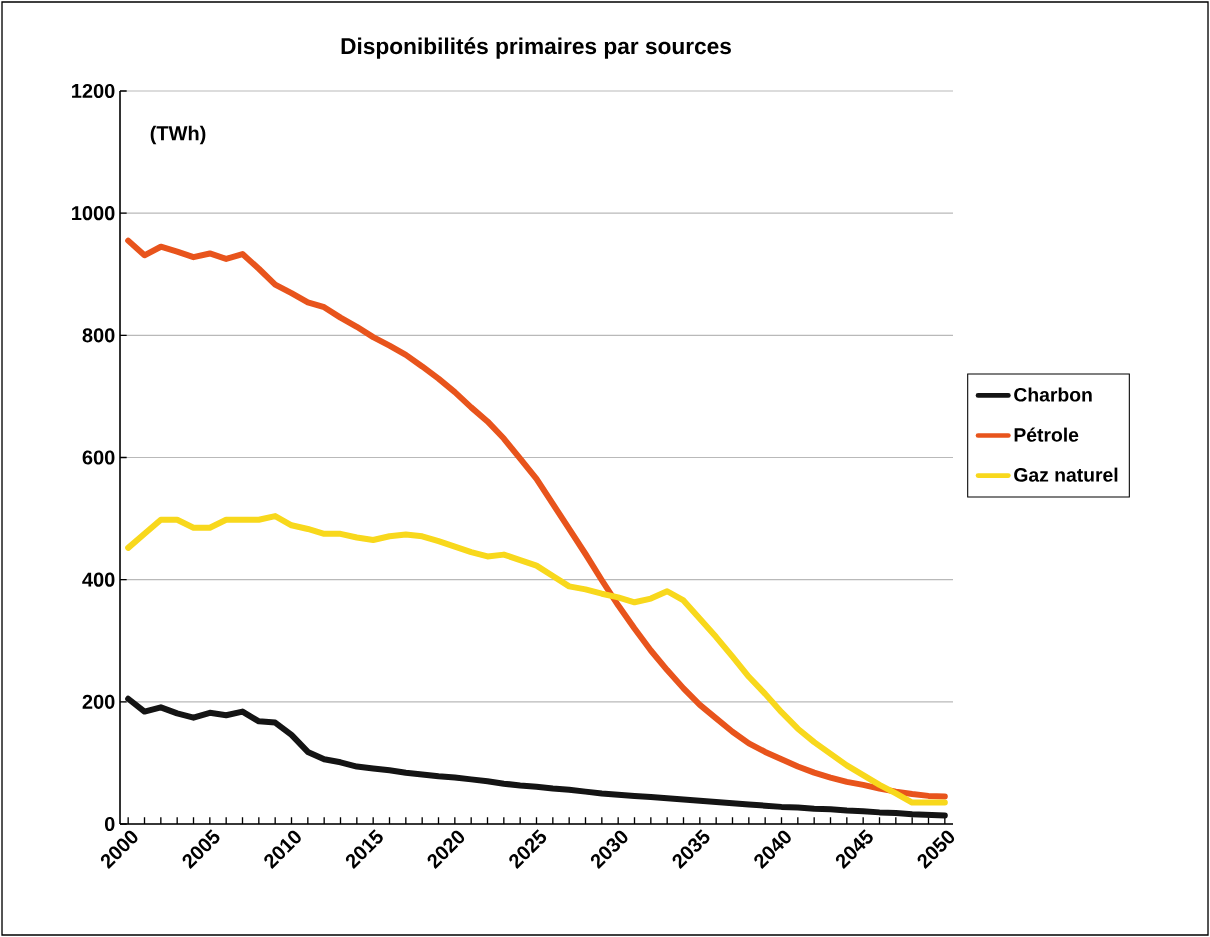 The image size is (1210, 937). I want to click on y-tick-label: 1000, so click(93, 213).